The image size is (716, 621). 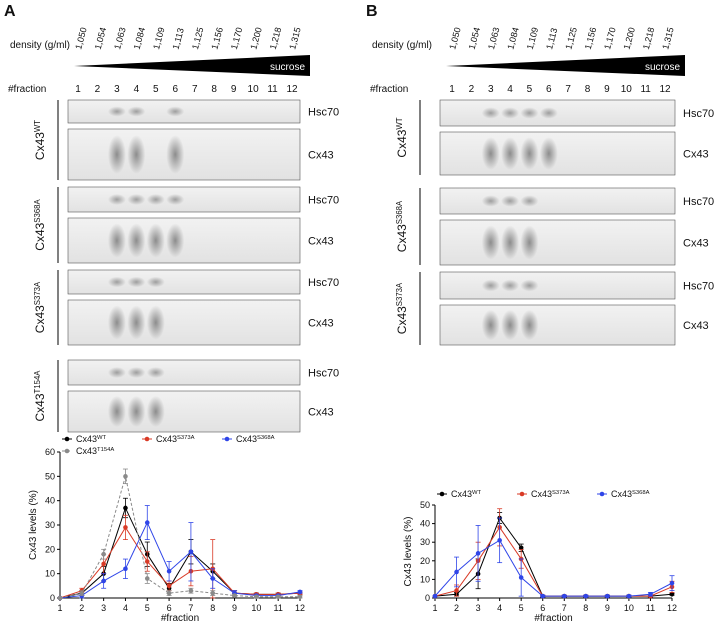 I want to click on construct-label-sup: S373A, so click(x=399, y=294).